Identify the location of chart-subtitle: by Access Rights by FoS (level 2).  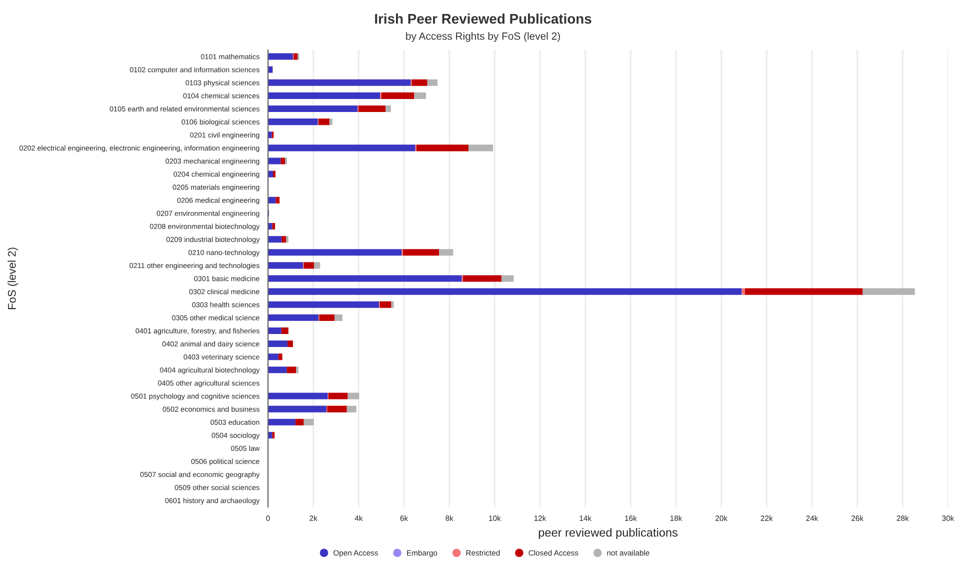
(483, 37).